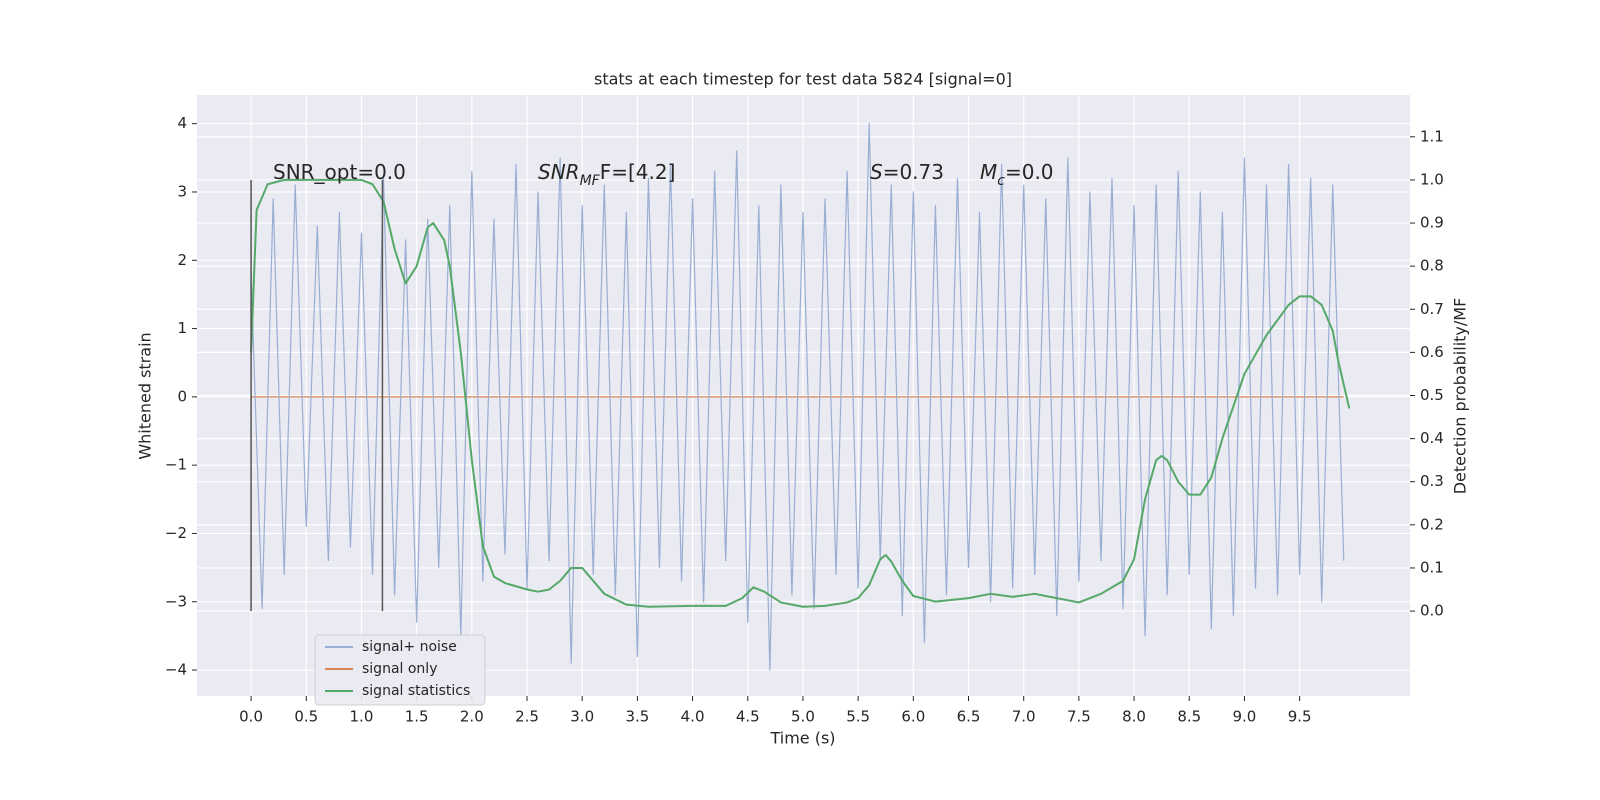 This screenshot has height=800, width=1600. I want to click on y-tick-label: 4, so click(182, 123).